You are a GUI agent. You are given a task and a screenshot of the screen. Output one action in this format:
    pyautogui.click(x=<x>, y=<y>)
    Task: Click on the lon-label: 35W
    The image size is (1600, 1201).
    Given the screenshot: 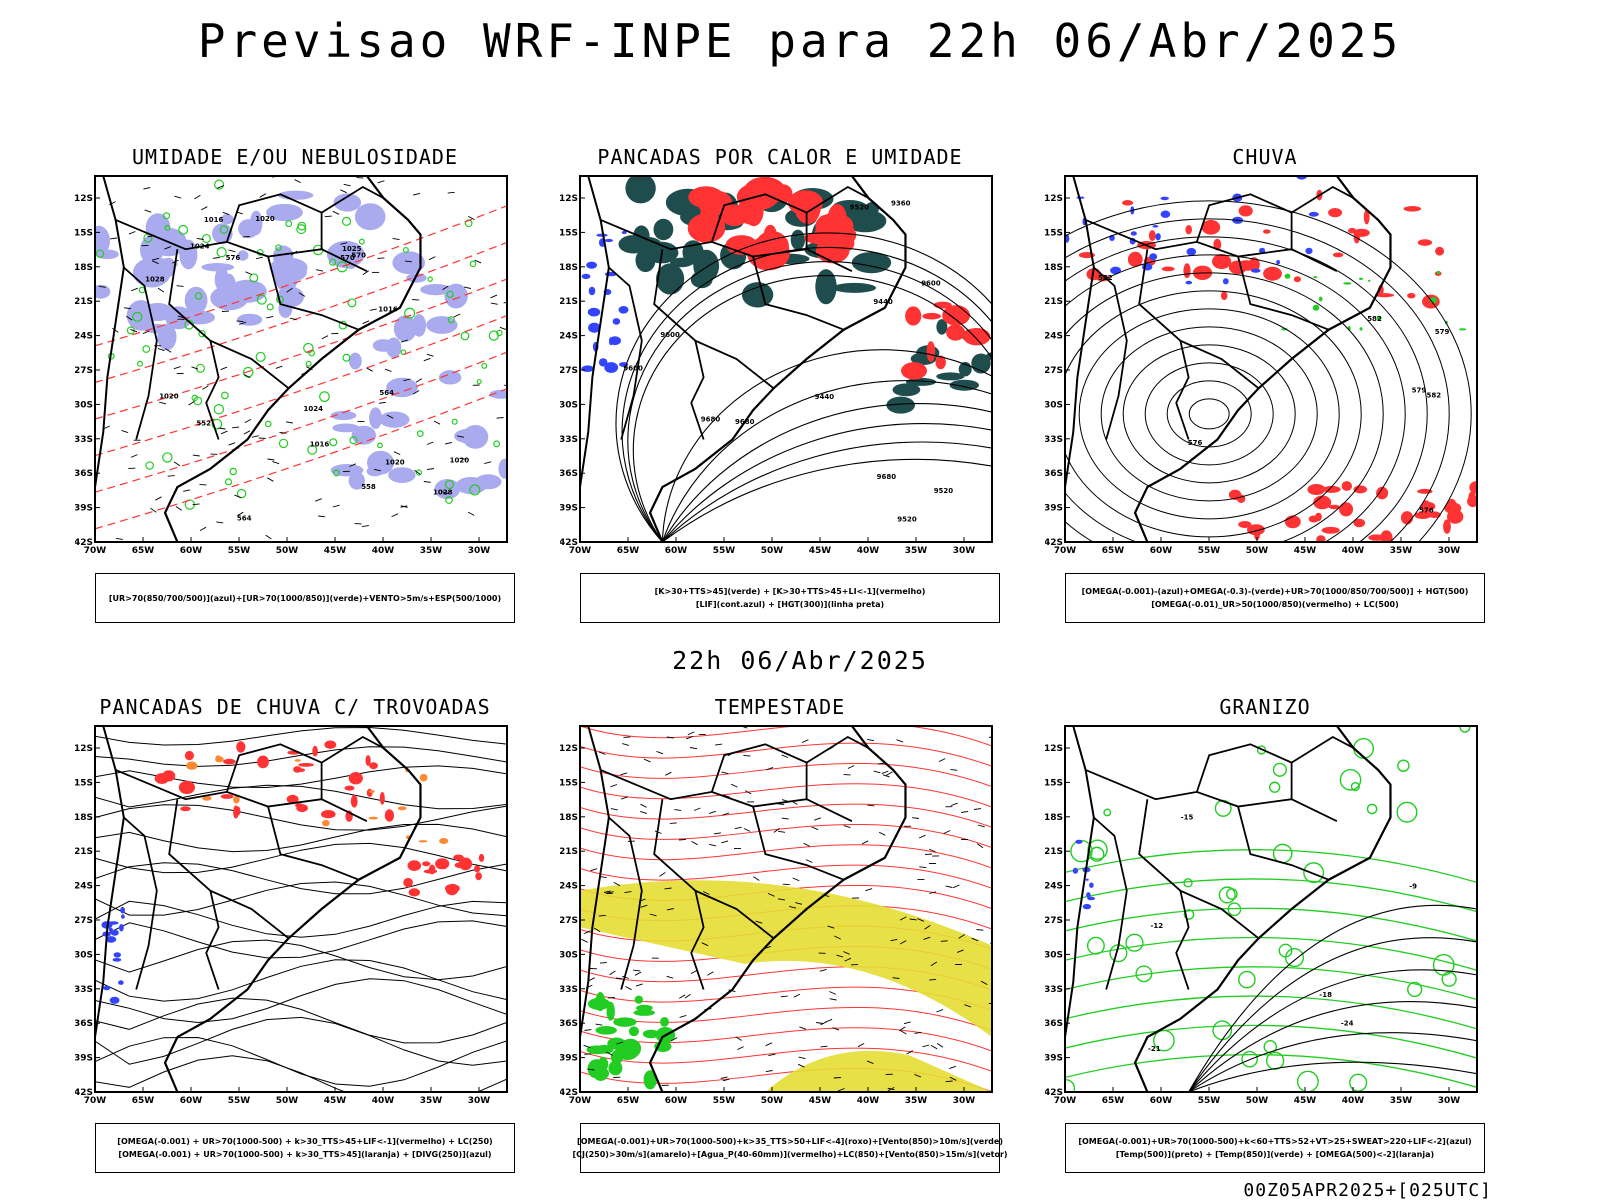 What is the action you would take?
    pyautogui.click(x=1401, y=1101)
    